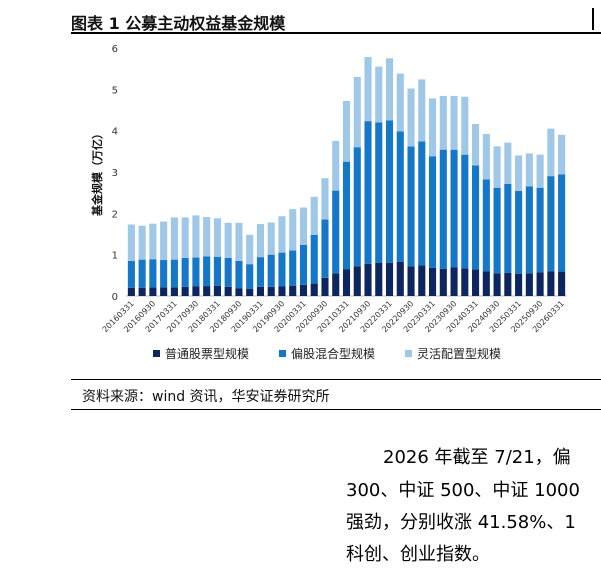 The image size is (601, 570). What do you see at coordinates (178, 23) in the screenshot?
I see `figure-title: 图表 1 公募主动权益基金规模` at bounding box center [178, 23].